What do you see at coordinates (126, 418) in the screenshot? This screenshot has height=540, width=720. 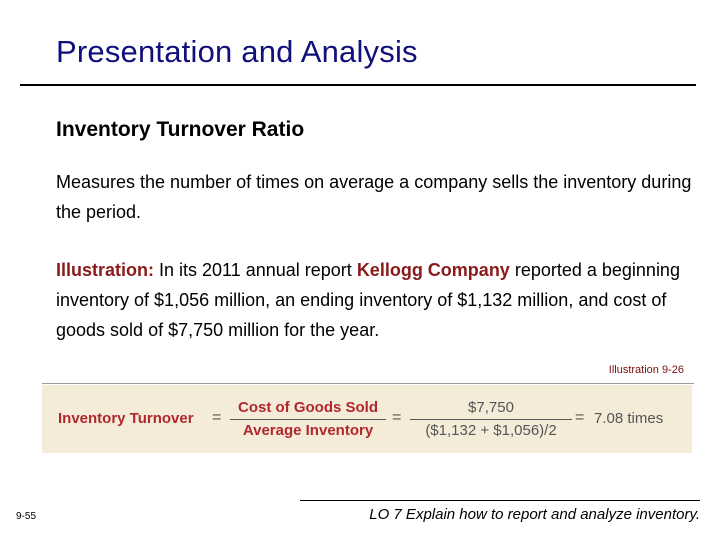 I see `formula-label: Inventory Turnover` at bounding box center [126, 418].